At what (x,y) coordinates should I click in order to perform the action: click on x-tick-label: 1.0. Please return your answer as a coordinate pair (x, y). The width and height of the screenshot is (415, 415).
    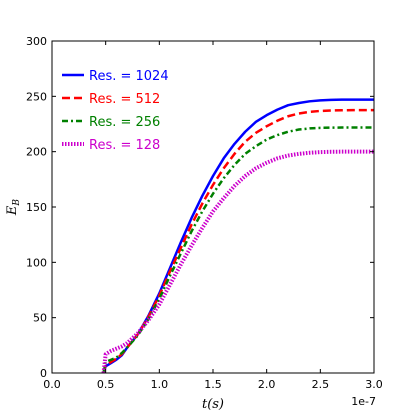
    Looking at the image, I should click on (160, 384).